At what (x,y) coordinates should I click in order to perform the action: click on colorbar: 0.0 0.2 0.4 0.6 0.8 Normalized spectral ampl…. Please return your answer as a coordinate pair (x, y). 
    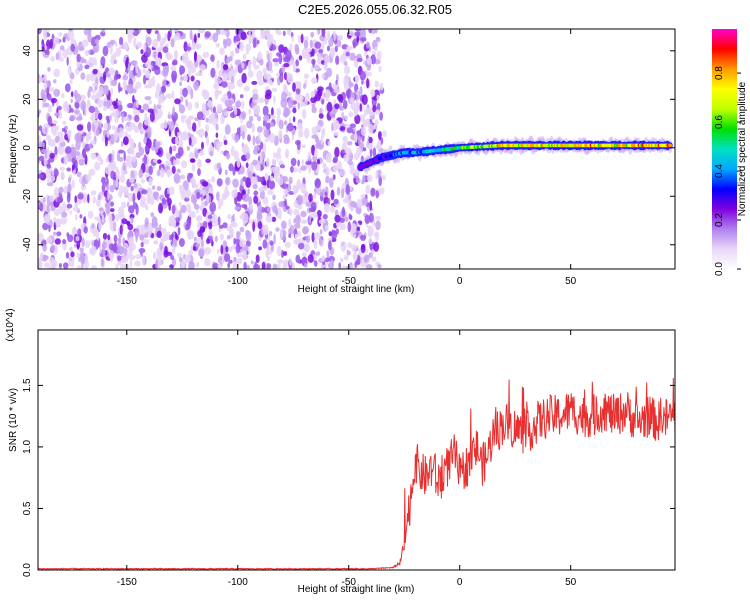
    Looking at the image, I should click on (730, 152).